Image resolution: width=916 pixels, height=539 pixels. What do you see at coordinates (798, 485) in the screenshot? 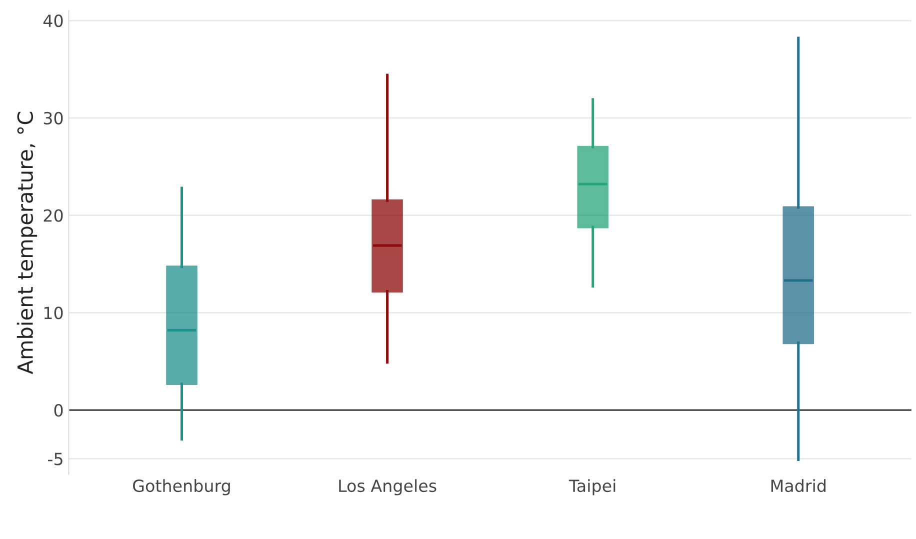
I see `x-tick-label: Madrid` at bounding box center [798, 485].